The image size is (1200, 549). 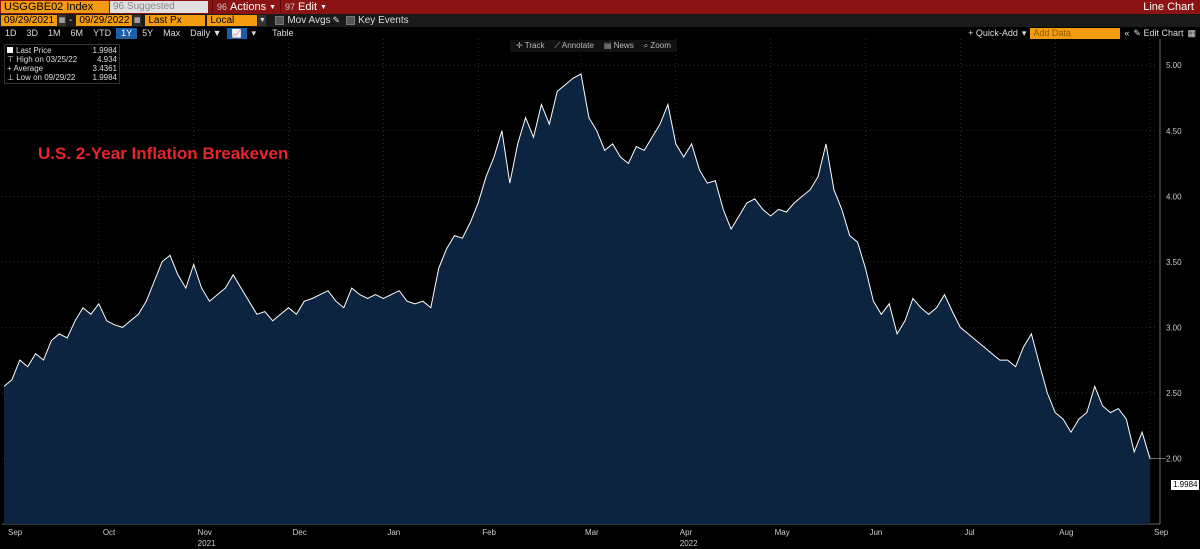 I want to click on track-tool: ✛ Track, so click(x=530, y=45).